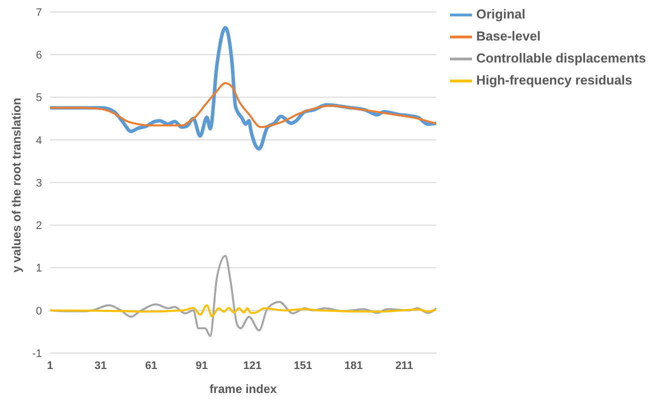 The height and width of the screenshot is (405, 668). What do you see at coordinates (303, 366) in the screenshot?
I see `x-tick-label: 151` at bounding box center [303, 366].